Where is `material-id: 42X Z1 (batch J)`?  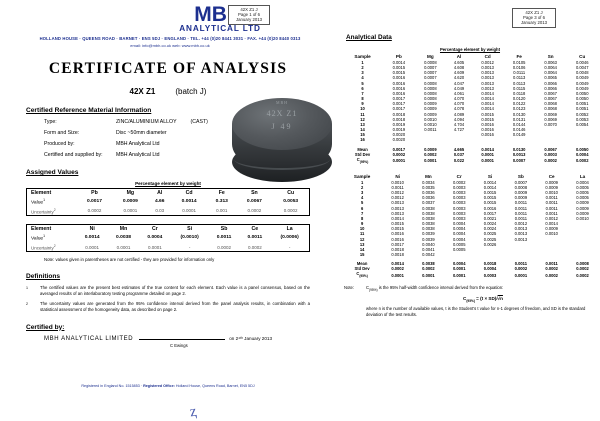 material-id: 42X Z1 (batch J) is located at coordinates (168, 91).